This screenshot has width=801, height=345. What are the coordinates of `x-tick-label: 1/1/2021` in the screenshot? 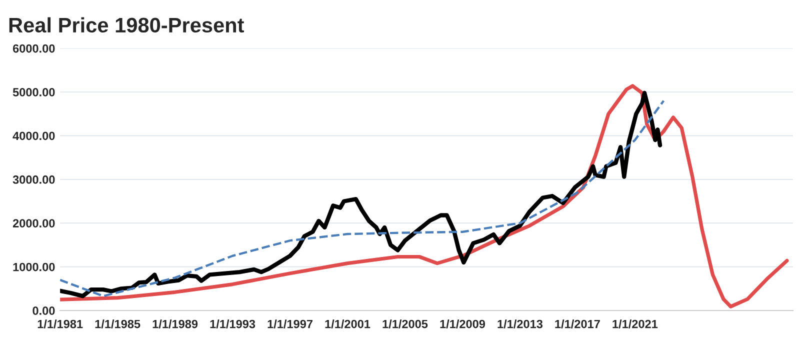 It's located at (635, 324).